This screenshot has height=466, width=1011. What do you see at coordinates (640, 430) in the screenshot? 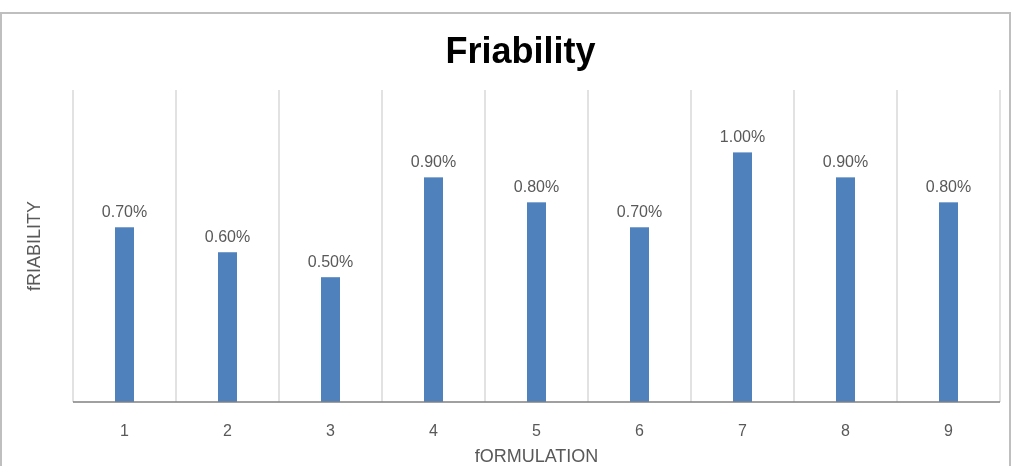
I see `x-tick-label: 6` at bounding box center [640, 430].